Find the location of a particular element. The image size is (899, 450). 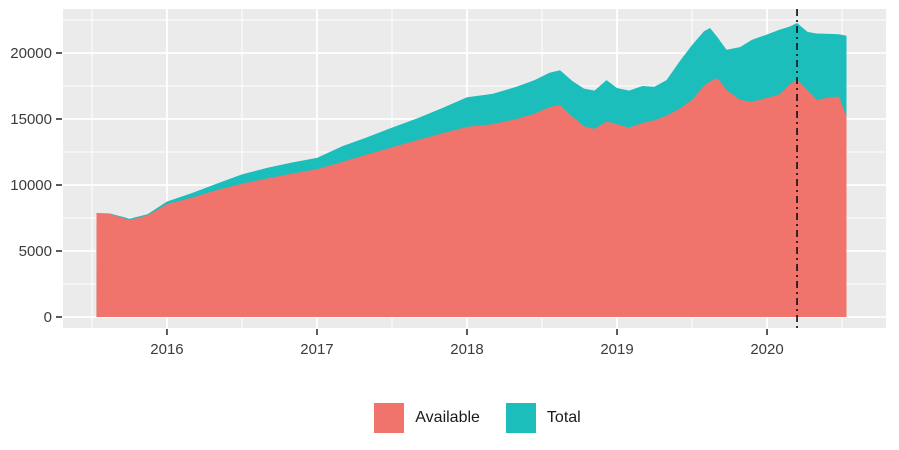

x-tick-label: 2020 is located at coordinates (766, 349).